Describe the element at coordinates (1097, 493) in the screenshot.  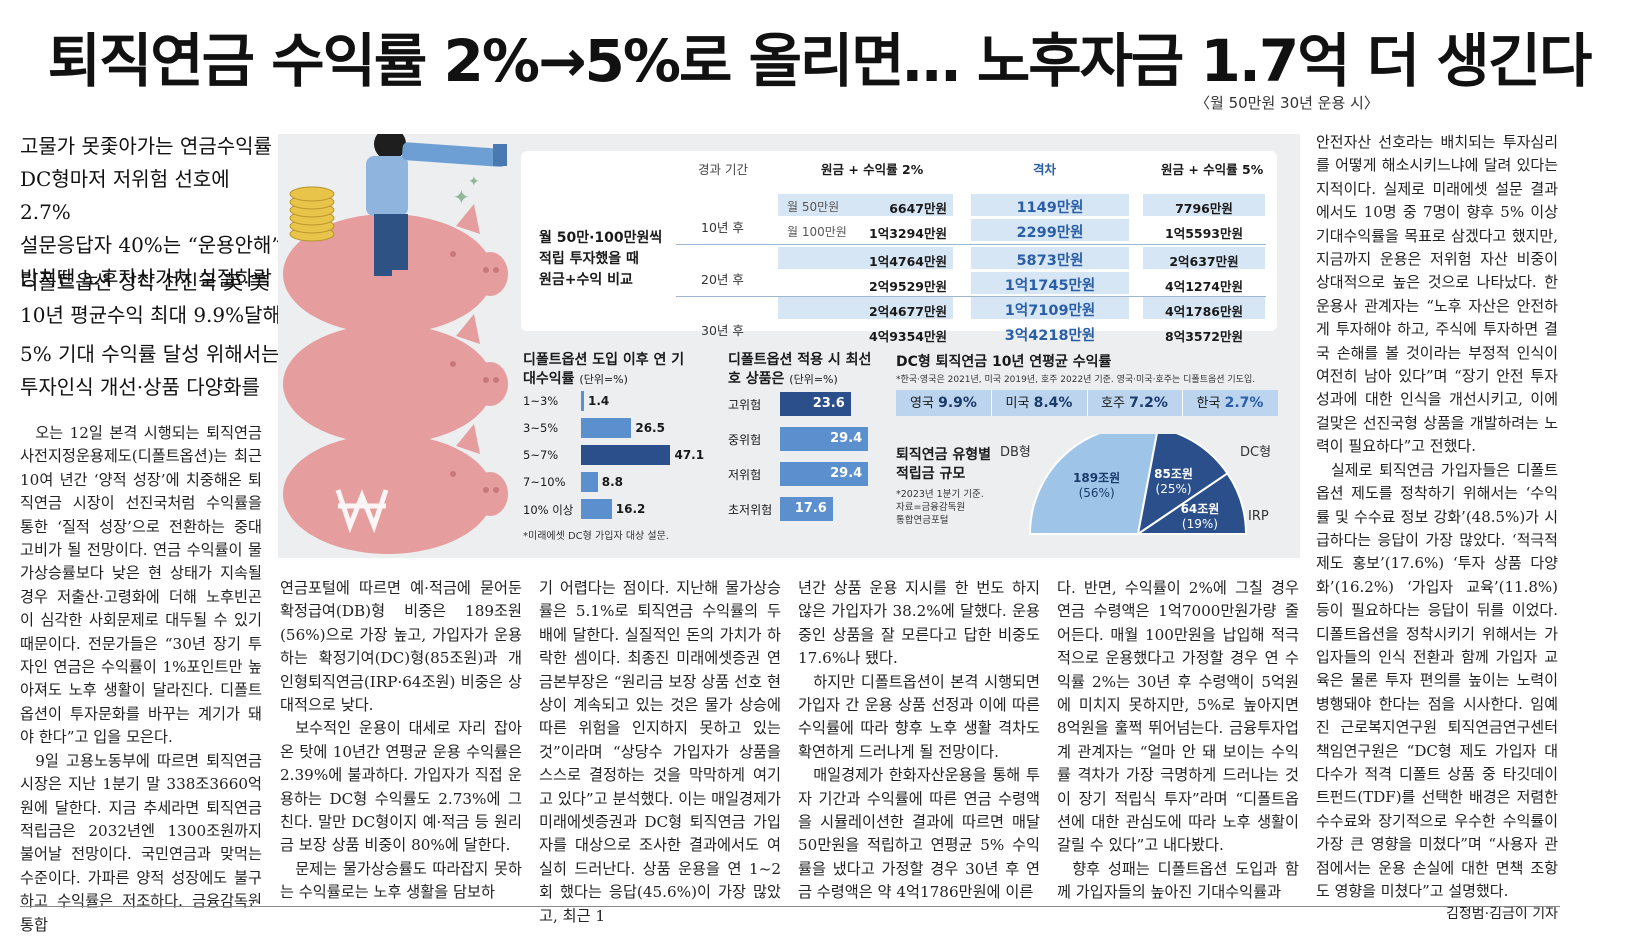
I see `pie-slice-percent: (56%)` at that location.